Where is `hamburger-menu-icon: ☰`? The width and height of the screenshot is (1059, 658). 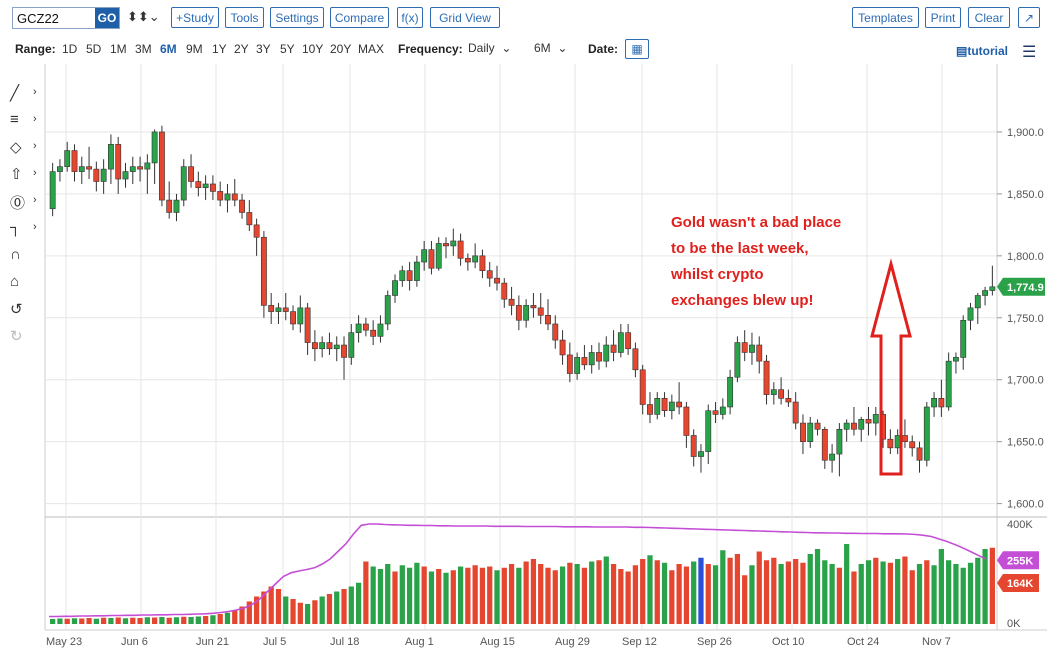
hamburger-menu-icon: ☰ is located at coordinates (1029, 52).